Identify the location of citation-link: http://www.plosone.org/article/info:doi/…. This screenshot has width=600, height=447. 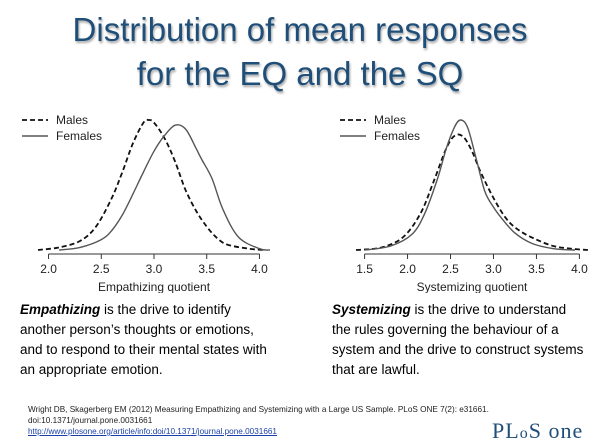
(152, 431).